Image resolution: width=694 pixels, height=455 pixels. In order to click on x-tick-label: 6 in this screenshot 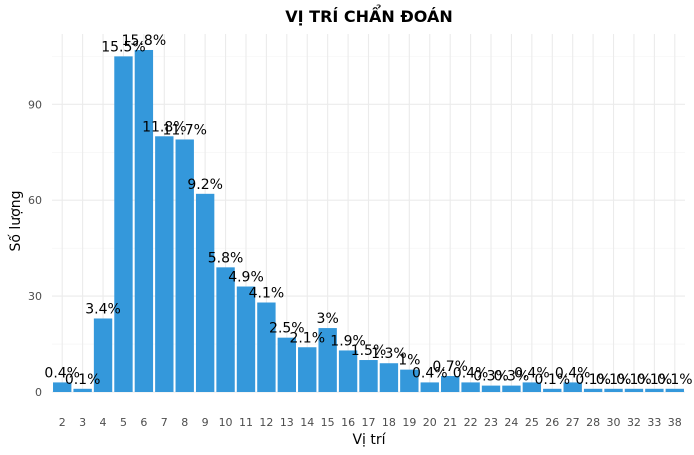, I will do `click(143, 422)`.